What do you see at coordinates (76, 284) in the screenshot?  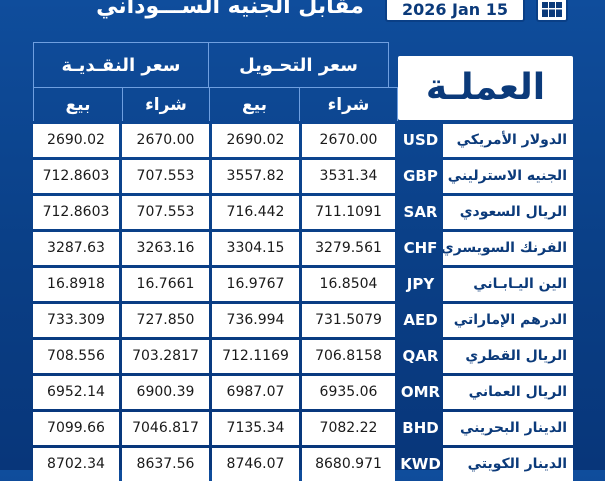 I see `cash-sell-value: 16.8918` at bounding box center [76, 284].